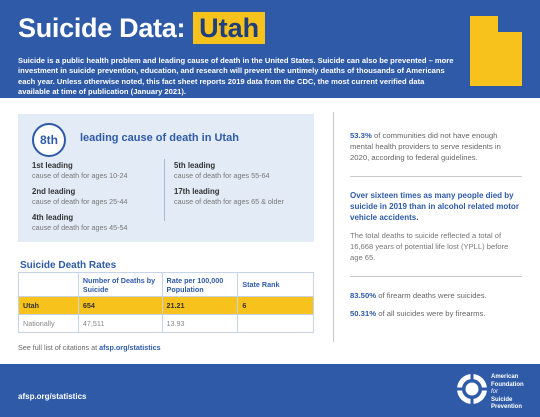 The height and width of the screenshot is (417, 540). Describe the element at coordinates (120, 323) in the screenshot. I see `table-cell: 47,511` at that location.